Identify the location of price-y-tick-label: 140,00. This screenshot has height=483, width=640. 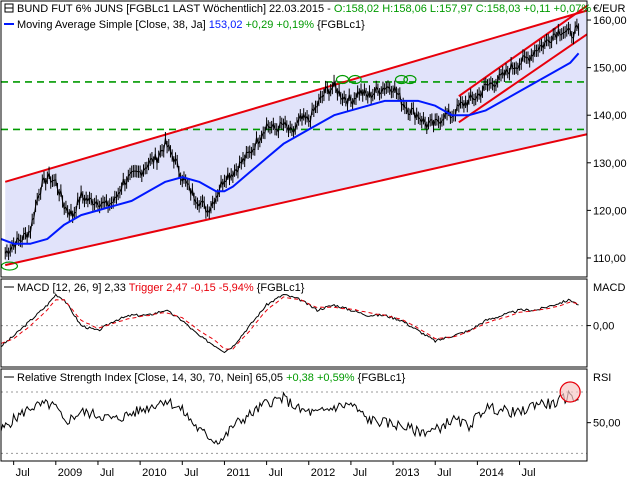
(610, 116).